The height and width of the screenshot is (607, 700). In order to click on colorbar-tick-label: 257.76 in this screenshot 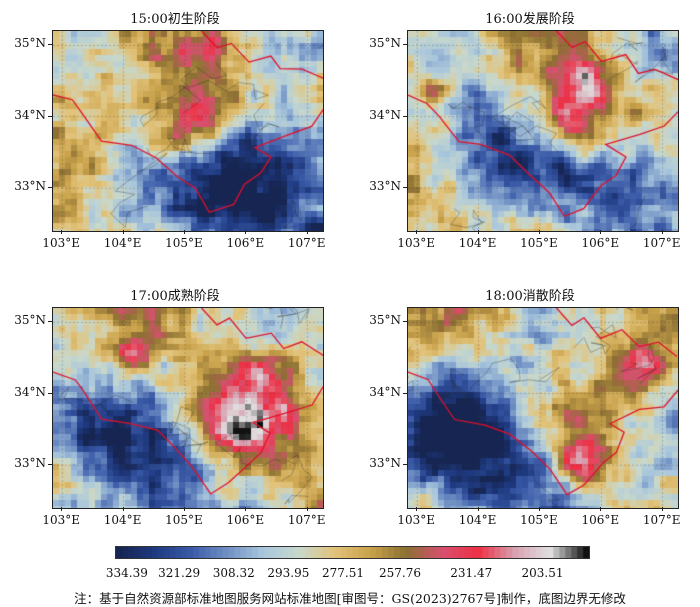, I will do `click(400, 573)`.